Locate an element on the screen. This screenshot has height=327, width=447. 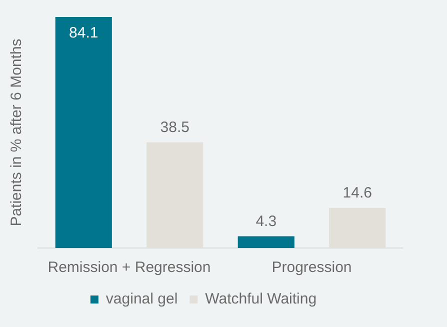
x-tick-label: Progression is located at coordinates (312, 267).